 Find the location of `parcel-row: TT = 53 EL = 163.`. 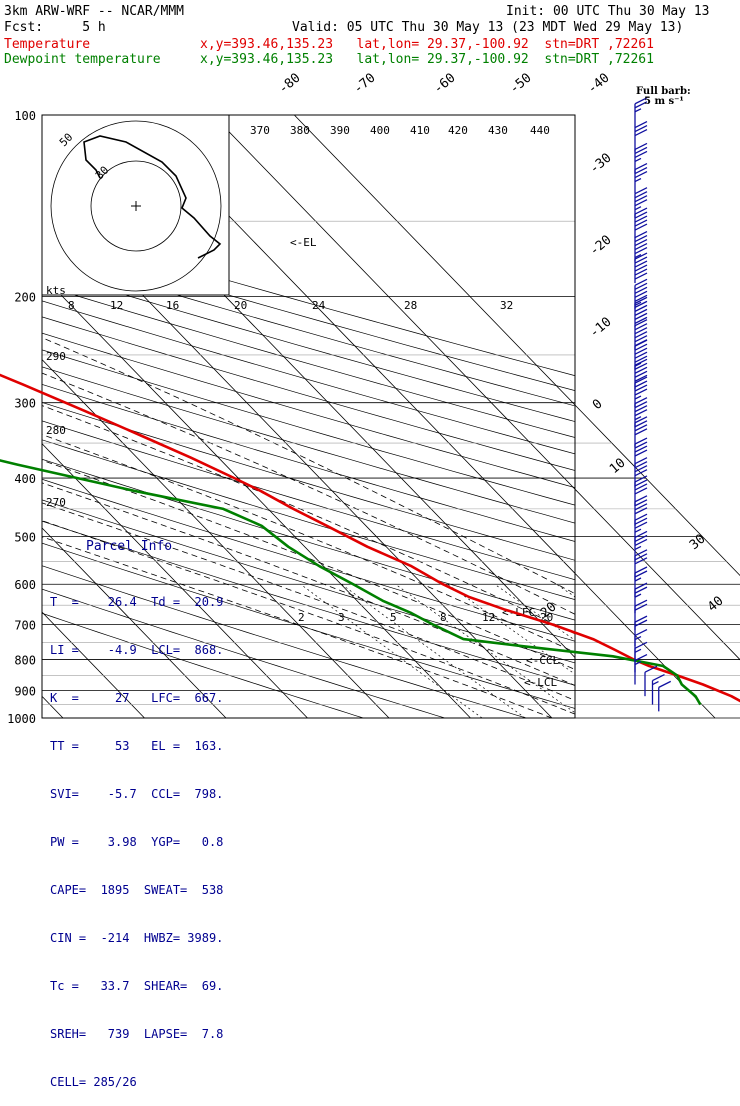

parcel-row: TT = 53 EL = 163. is located at coordinates (136, 746).